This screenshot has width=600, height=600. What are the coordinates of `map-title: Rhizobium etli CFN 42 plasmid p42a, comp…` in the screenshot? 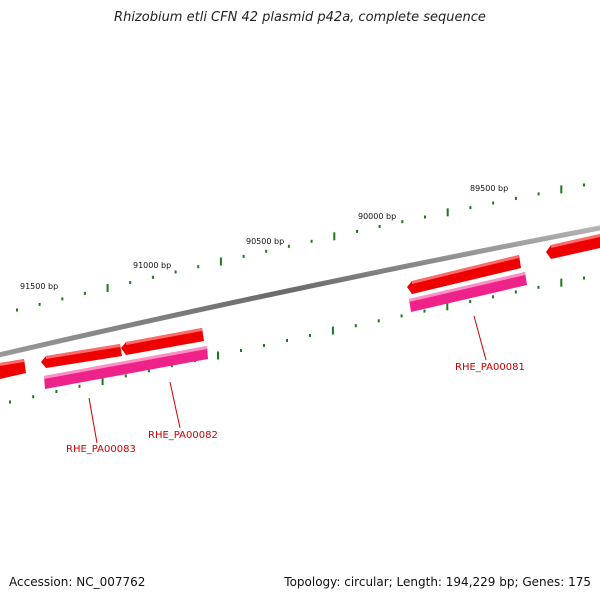 It's located at (300, 17).